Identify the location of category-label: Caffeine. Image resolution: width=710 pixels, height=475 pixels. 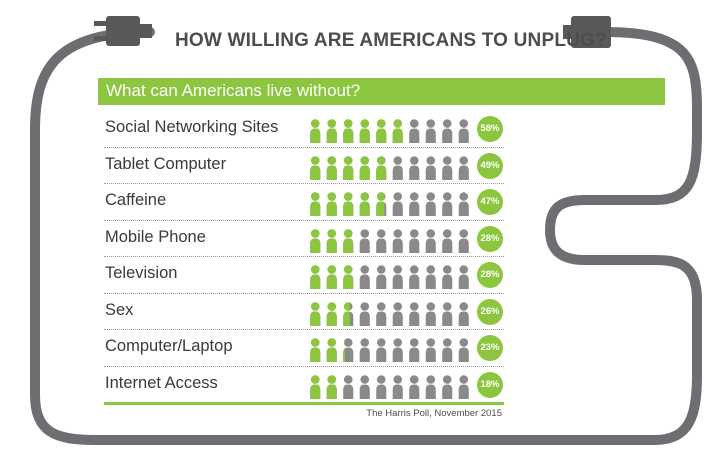
(136, 200).